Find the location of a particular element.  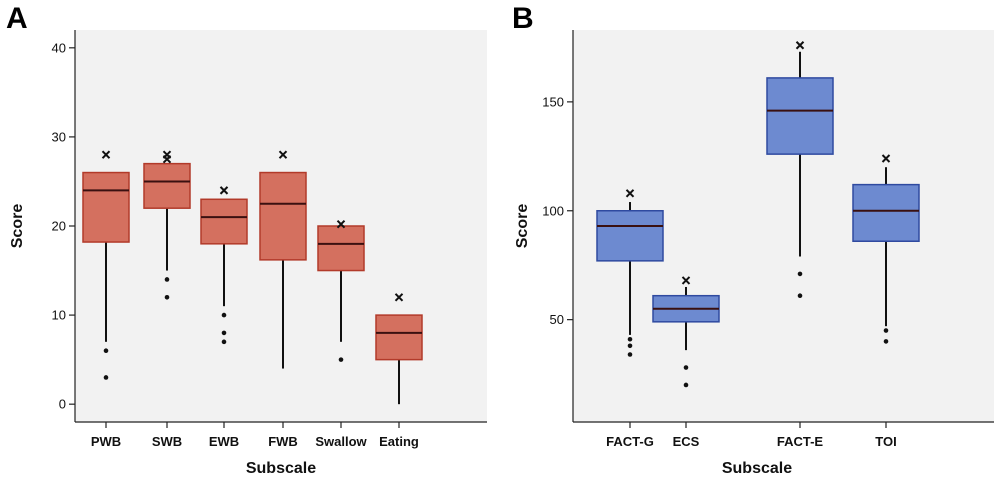

panel-b-fact-g-box is located at coordinates (630, 236).